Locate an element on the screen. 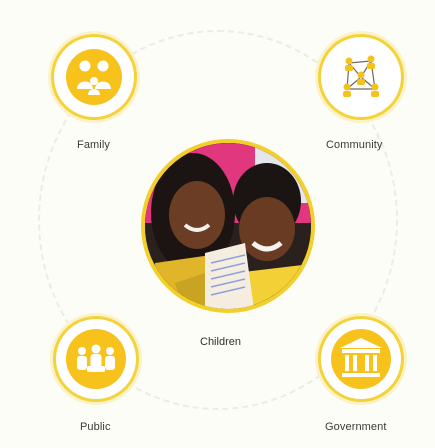 The image size is (435, 448). community-network-icon is located at coordinates (361, 76).